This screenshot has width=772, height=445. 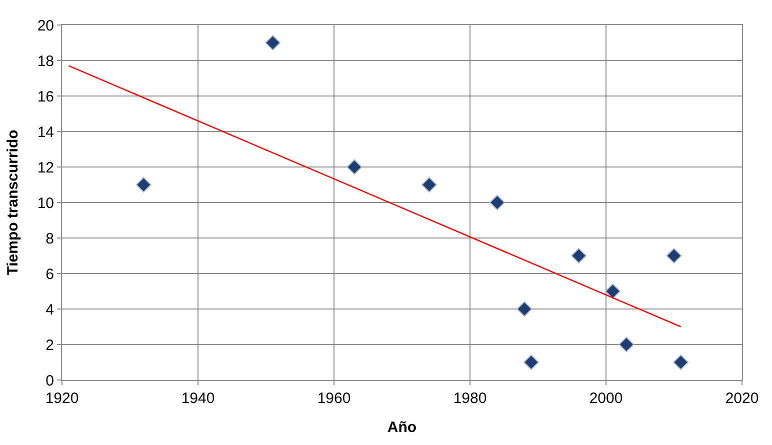 I want to click on x-tick-label: 1920, so click(x=62, y=398).